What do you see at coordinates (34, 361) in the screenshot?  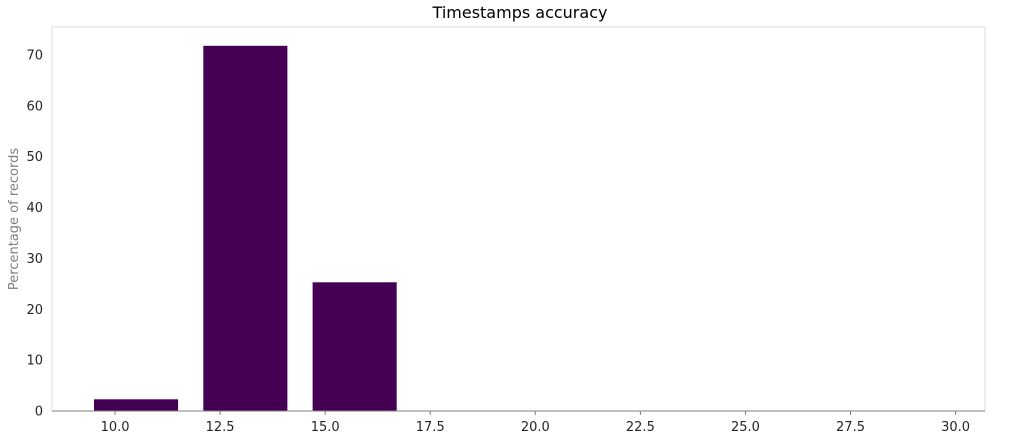 I see `y-tick-label: 10` at bounding box center [34, 361].